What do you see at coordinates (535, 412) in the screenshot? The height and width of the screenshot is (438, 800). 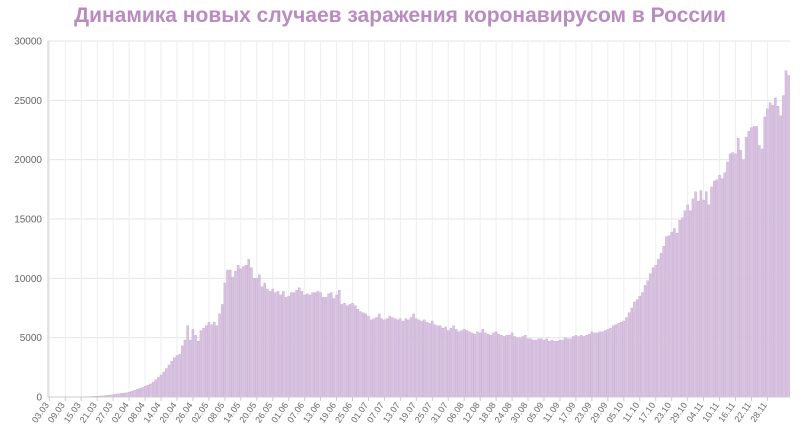 I see `x-tick-label: 05.09` at bounding box center [535, 412].